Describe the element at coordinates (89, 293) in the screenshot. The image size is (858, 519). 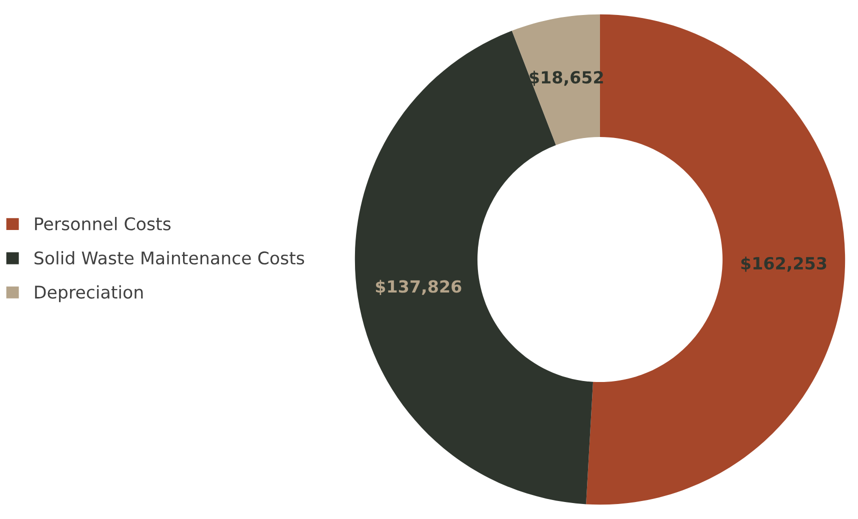
I see `legend-label: Depreciation` at that location.